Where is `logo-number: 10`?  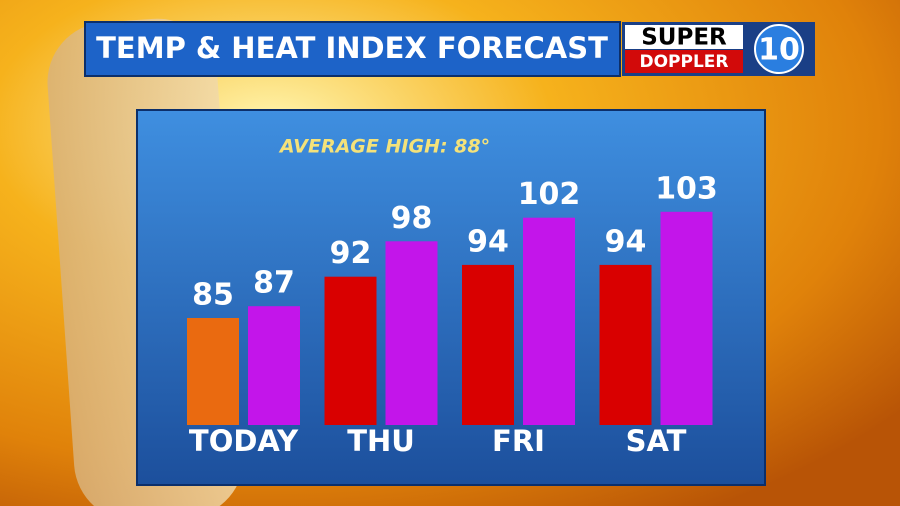 logo-number: 10 is located at coordinates (779, 50).